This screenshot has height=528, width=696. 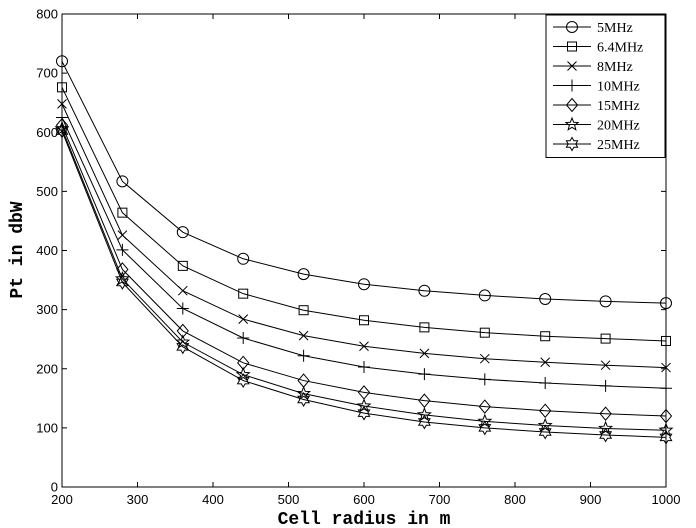 What do you see at coordinates (596, 87) in the screenshot?
I see `legend-item-10MHz: 10MHz` at bounding box center [596, 87].